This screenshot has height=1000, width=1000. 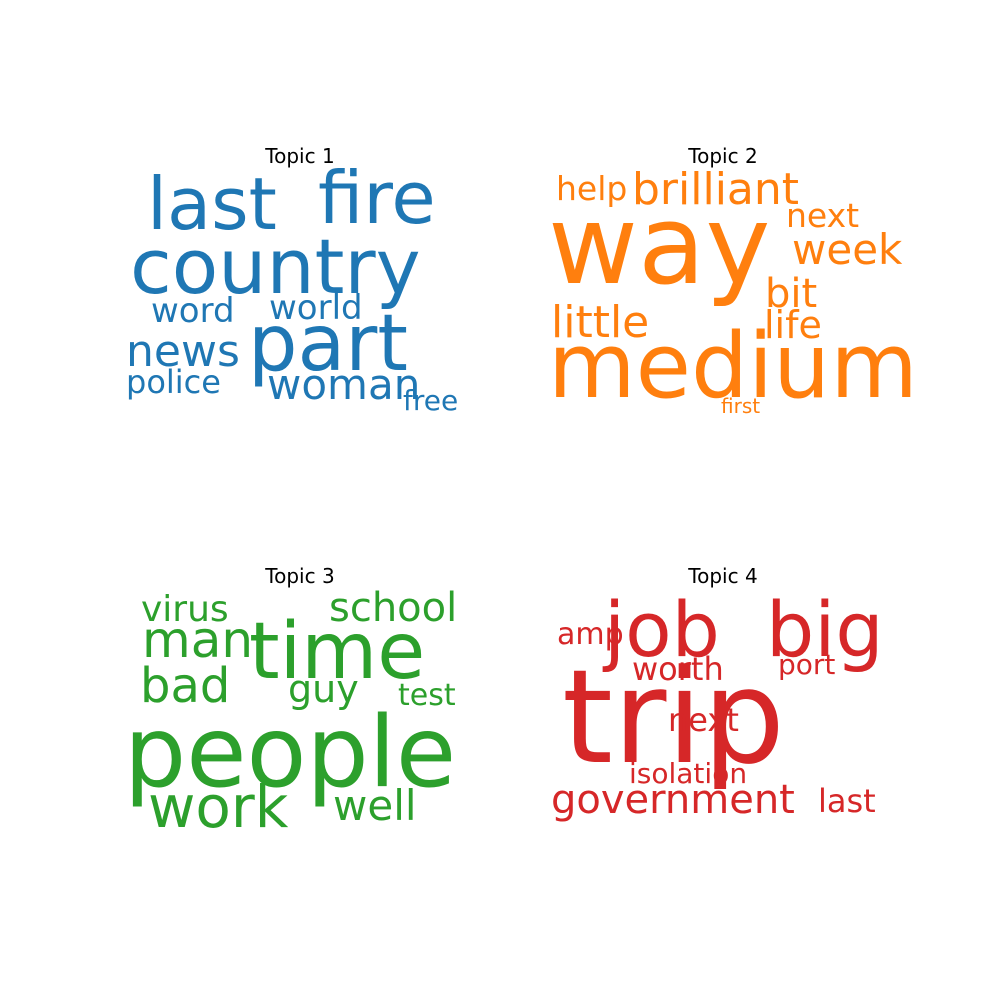 What do you see at coordinates (393, 608) in the screenshot?
I see `word-school: school` at bounding box center [393, 608].